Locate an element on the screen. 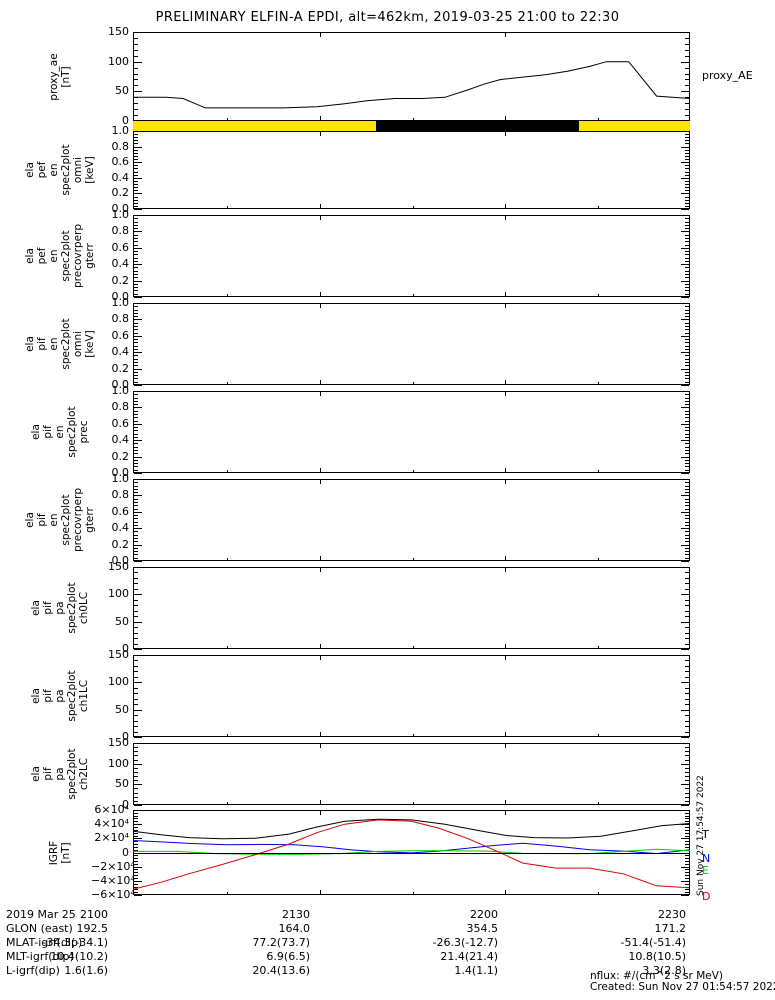 The height and width of the screenshot is (1000, 775). y-tick-label-text: 0.2 is located at coordinates (120, 456).